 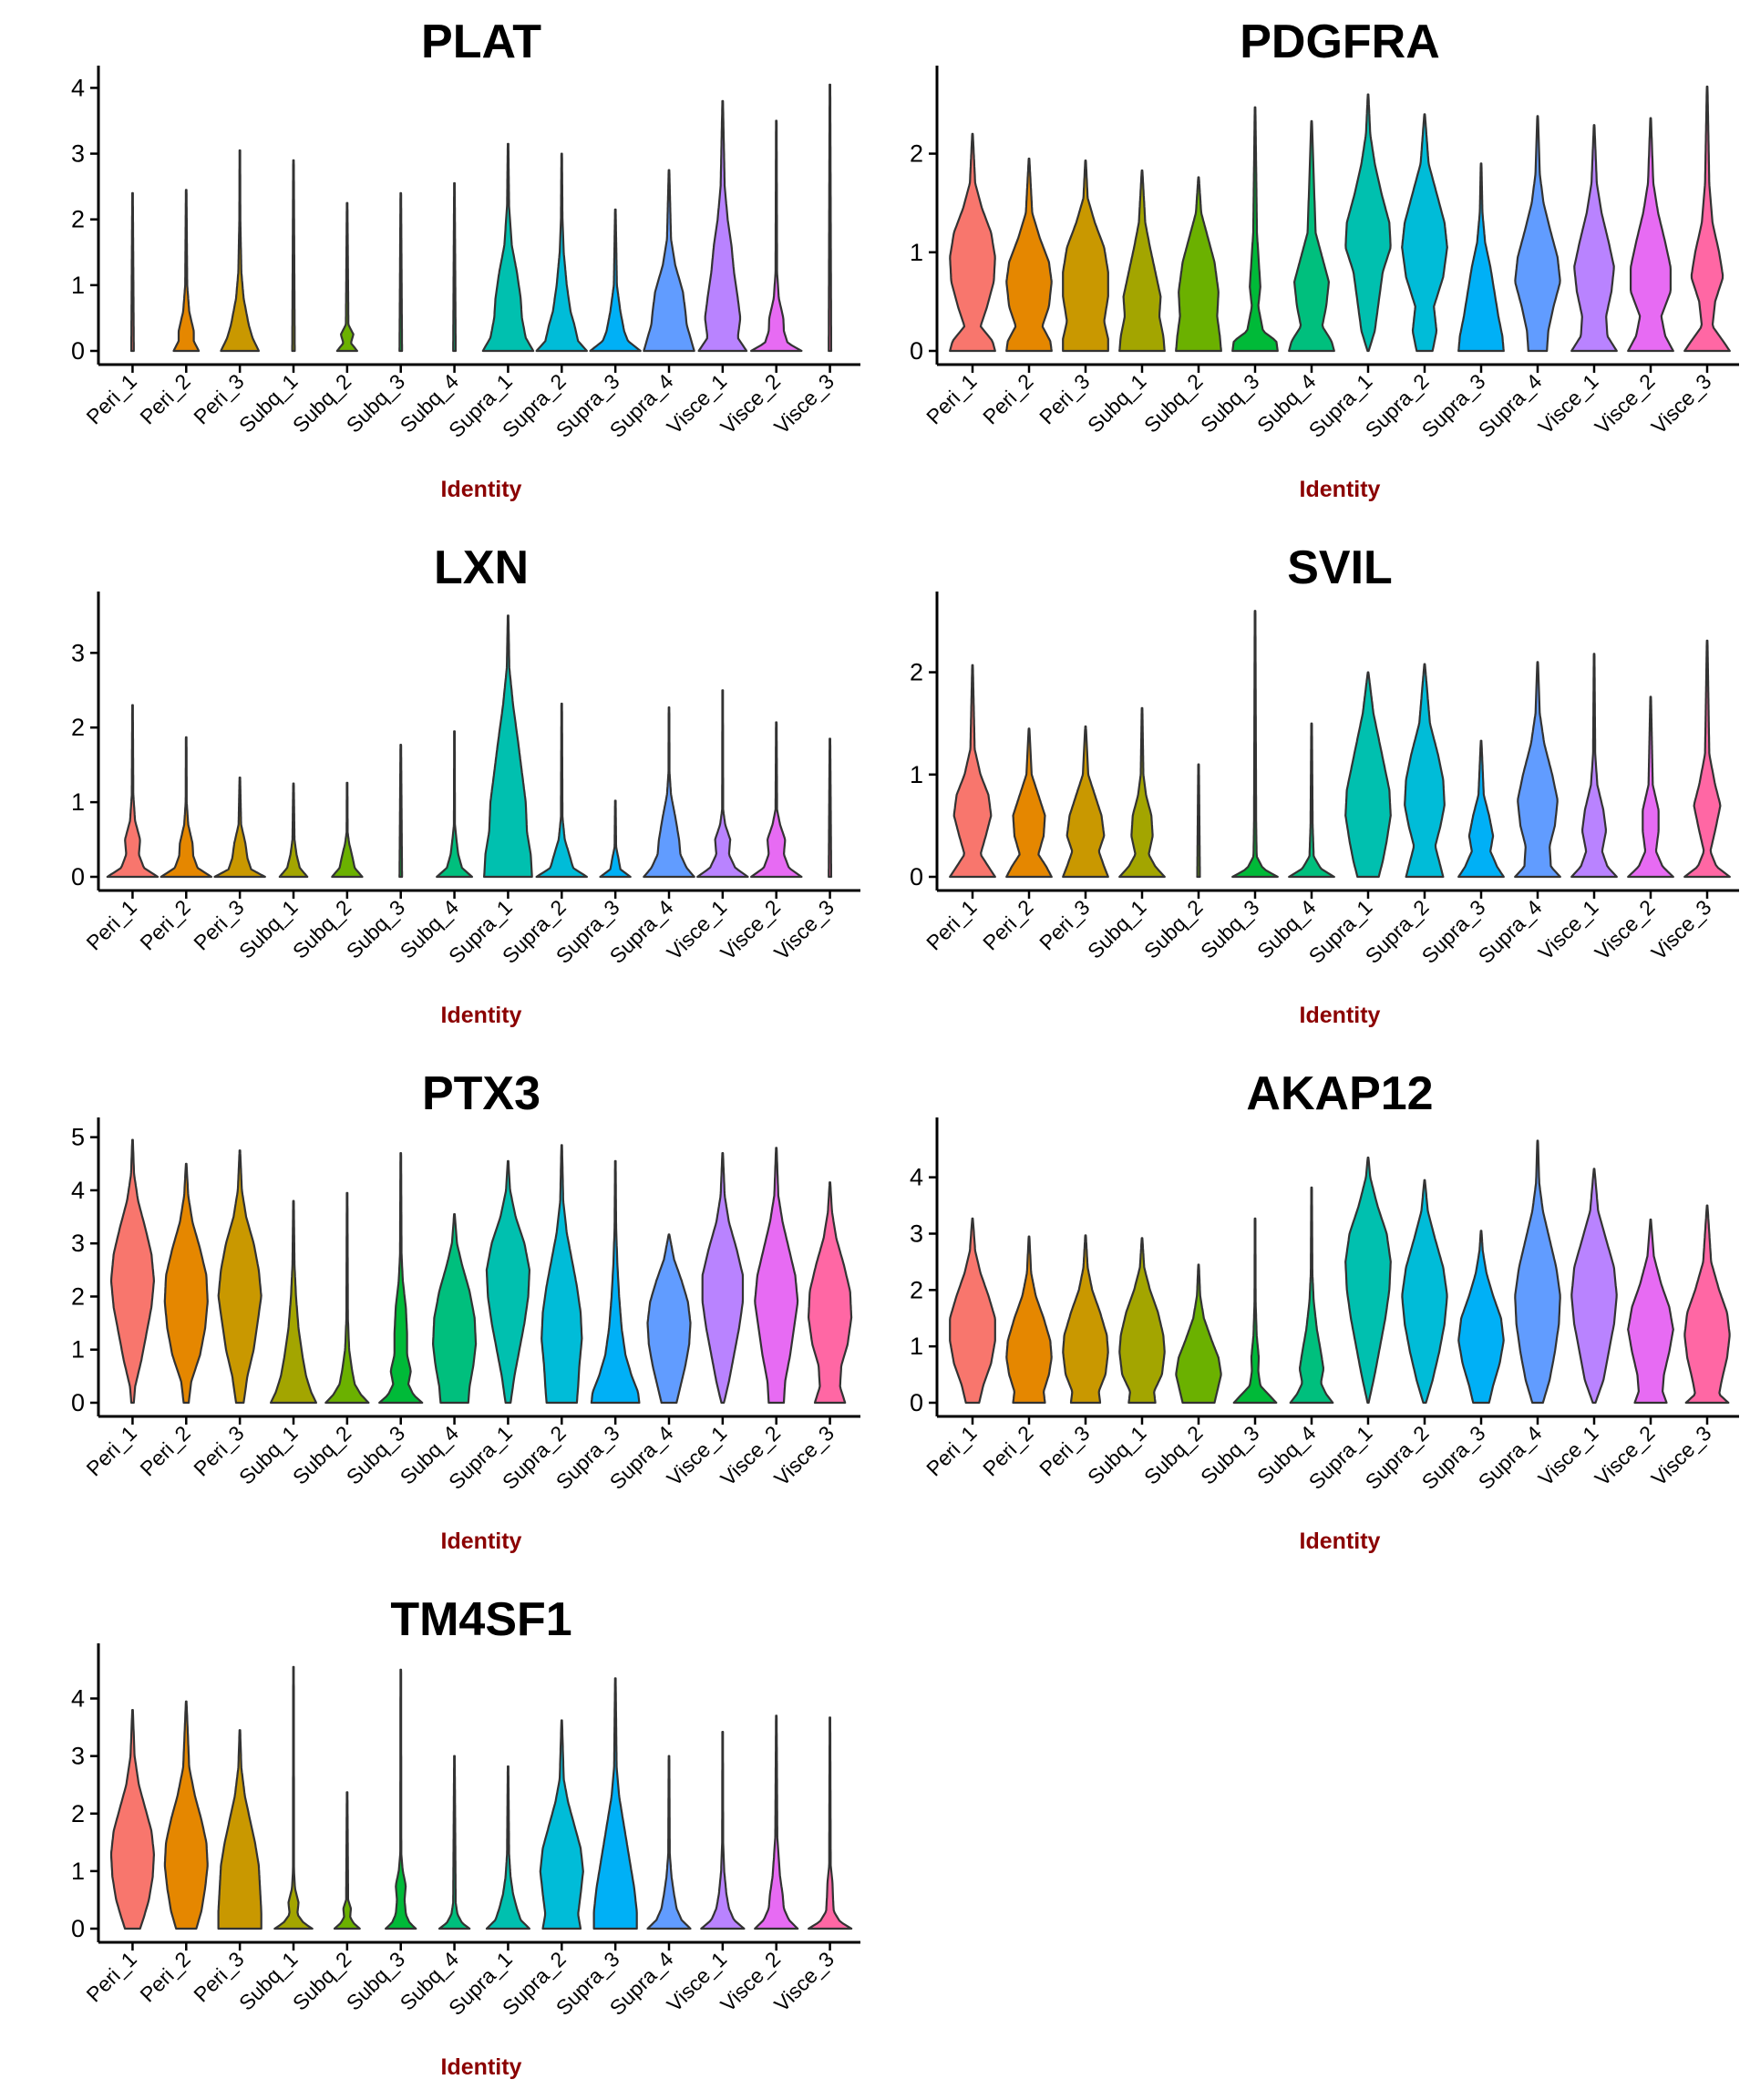 I want to click on panel-title: PLAT, so click(x=481, y=41).